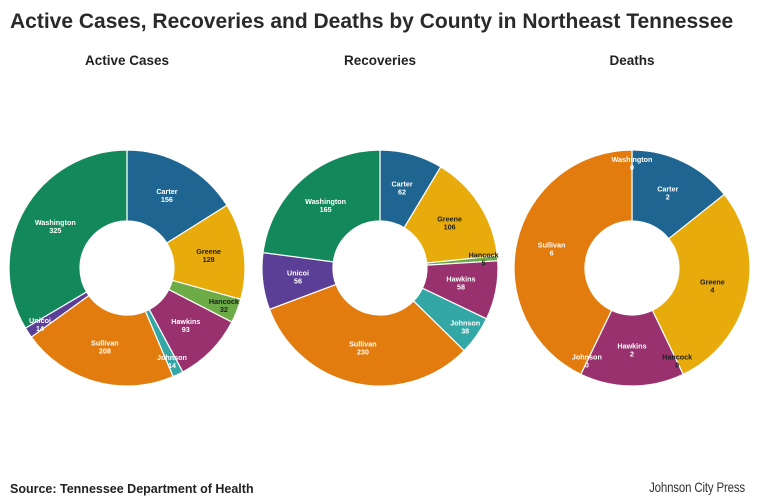 This screenshot has height=500, width=757. Describe the element at coordinates (449, 223) in the screenshot. I see `slice-label-recoveries-greene: Greene 106` at that location.